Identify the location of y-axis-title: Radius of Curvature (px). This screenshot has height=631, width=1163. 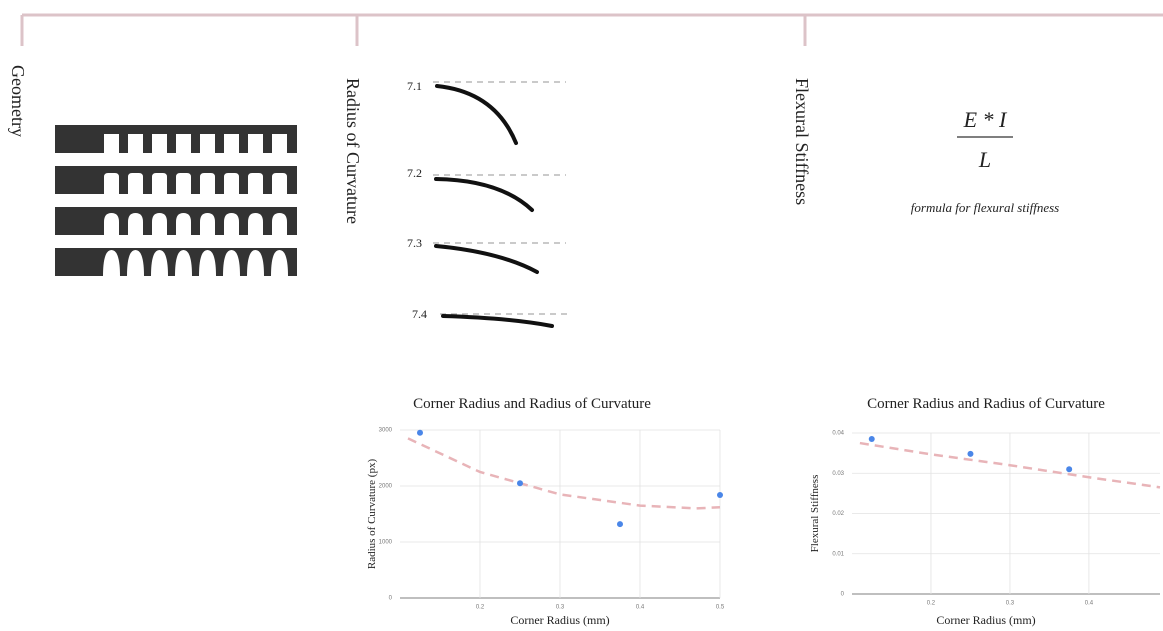
(372, 514).